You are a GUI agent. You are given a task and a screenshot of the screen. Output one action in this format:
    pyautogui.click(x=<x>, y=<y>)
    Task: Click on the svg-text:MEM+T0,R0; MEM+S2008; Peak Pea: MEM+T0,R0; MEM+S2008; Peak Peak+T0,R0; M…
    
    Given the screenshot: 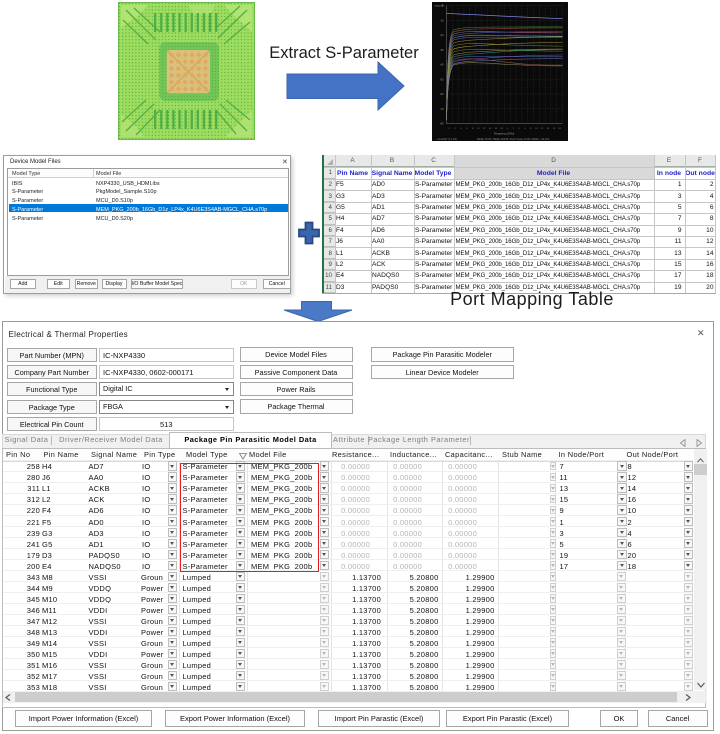 What is the action you would take?
    pyautogui.click(x=513, y=139)
    